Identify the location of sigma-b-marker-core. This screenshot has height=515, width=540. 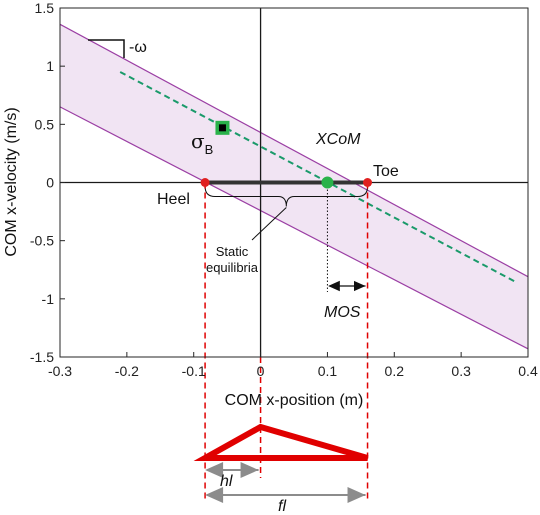
(222, 128).